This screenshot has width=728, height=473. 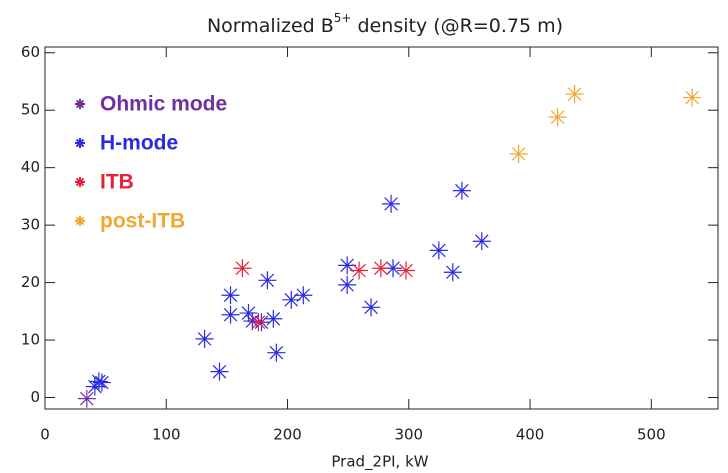 What do you see at coordinates (30, 52) in the screenshot?
I see `y-tick-label: 60` at bounding box center [30, 52].